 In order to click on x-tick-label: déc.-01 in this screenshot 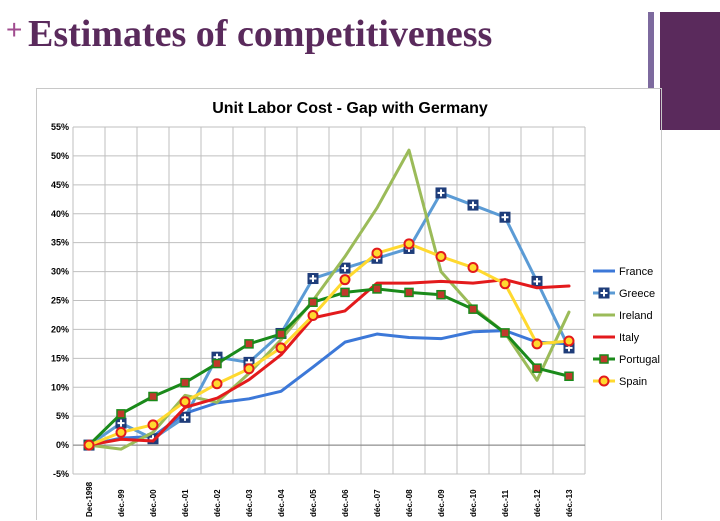, I will do `click(185, 503)`.